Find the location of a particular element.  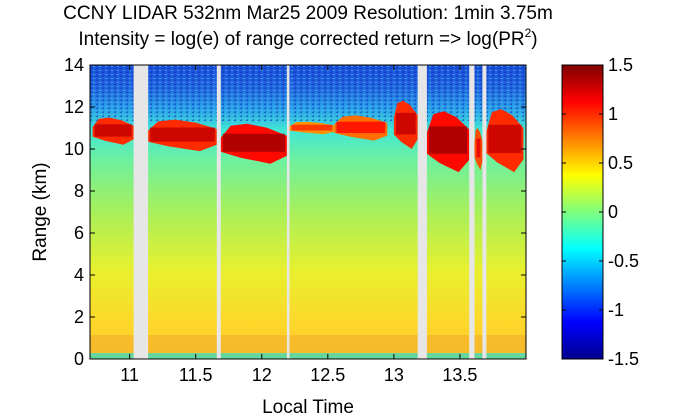

colorbar-tick-label: -1 is located at coordinates (616, 310).